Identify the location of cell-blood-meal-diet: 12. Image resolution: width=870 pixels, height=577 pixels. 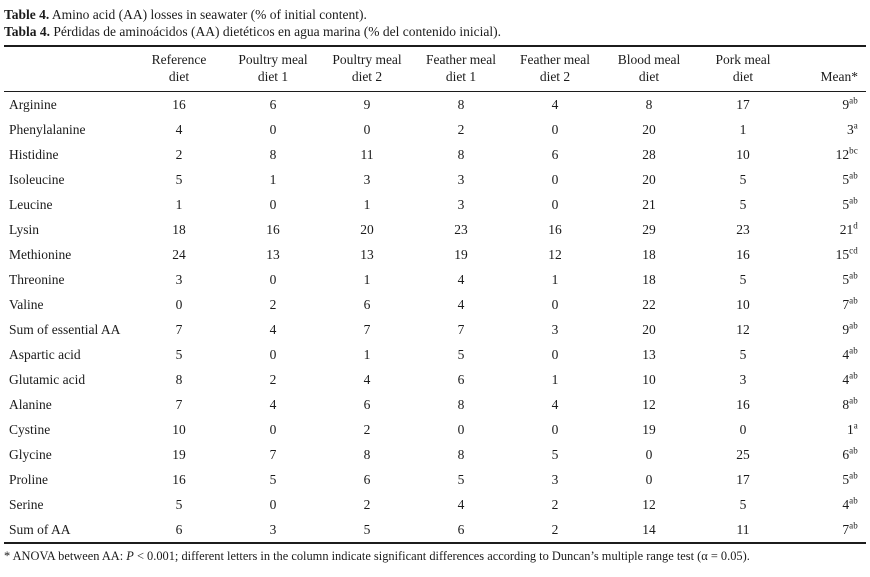
(649, 404).